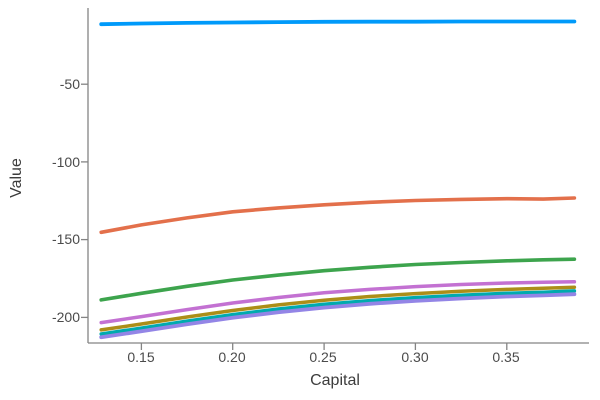  What do you see at coordinates (69, 84) in the screenshot?
I see `y-tick-label: -50` at bounding box center [69, 84].